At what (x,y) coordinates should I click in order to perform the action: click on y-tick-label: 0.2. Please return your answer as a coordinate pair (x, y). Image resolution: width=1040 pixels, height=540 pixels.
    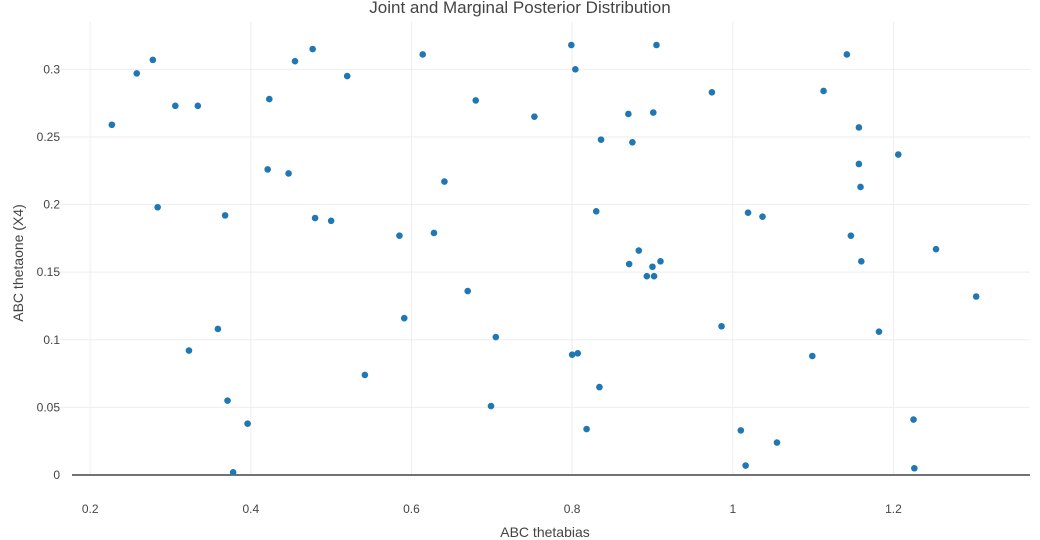
    Looking at the image, I should click on (51, 205).